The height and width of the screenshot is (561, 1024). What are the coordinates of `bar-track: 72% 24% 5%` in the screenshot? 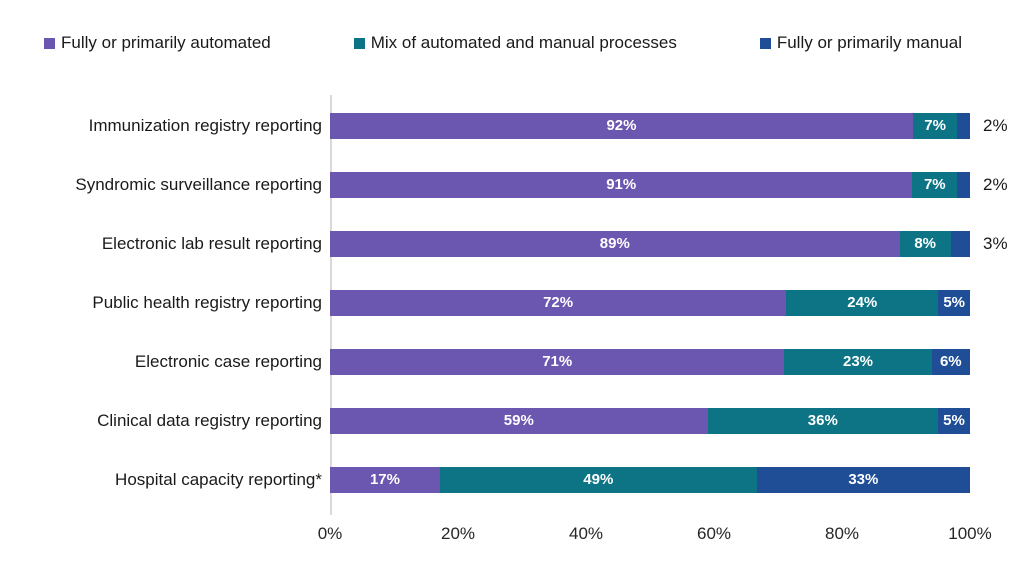 It's located at (650, 302).